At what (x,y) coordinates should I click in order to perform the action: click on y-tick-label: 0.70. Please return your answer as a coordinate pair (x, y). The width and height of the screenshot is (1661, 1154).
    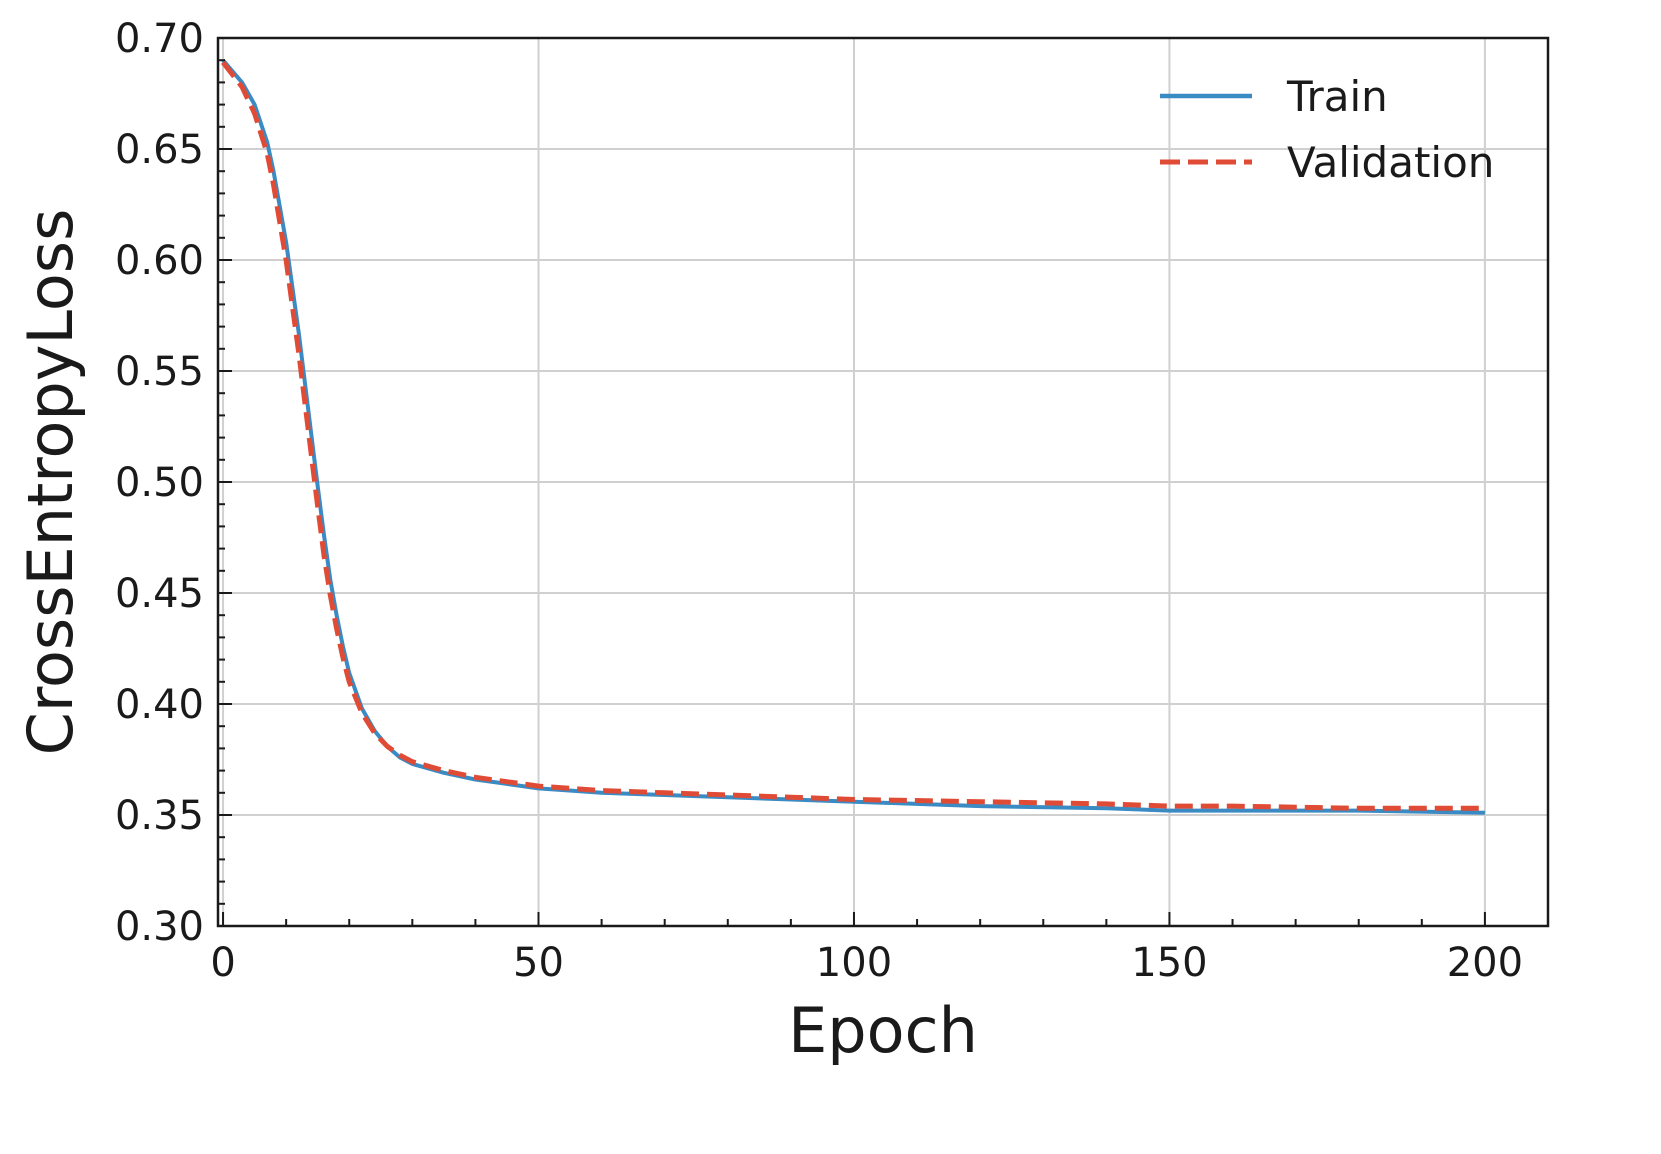
    Looking at the image, I should click on (159, 39).